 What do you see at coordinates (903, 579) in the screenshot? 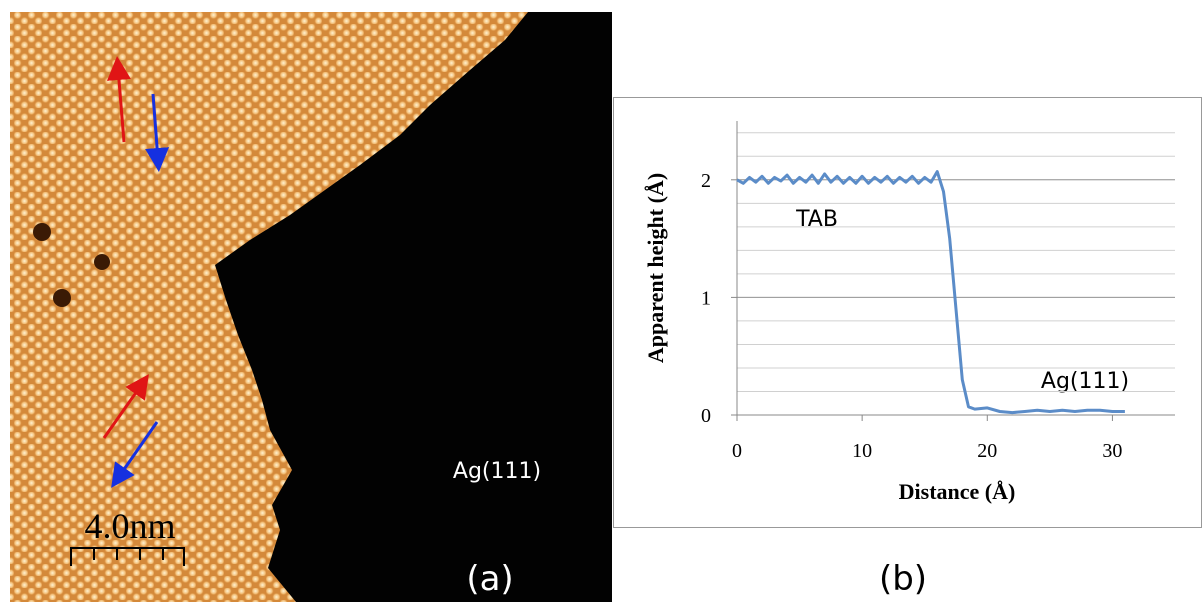
I see `panel-label: (b)` at bounding box center [903, 579].